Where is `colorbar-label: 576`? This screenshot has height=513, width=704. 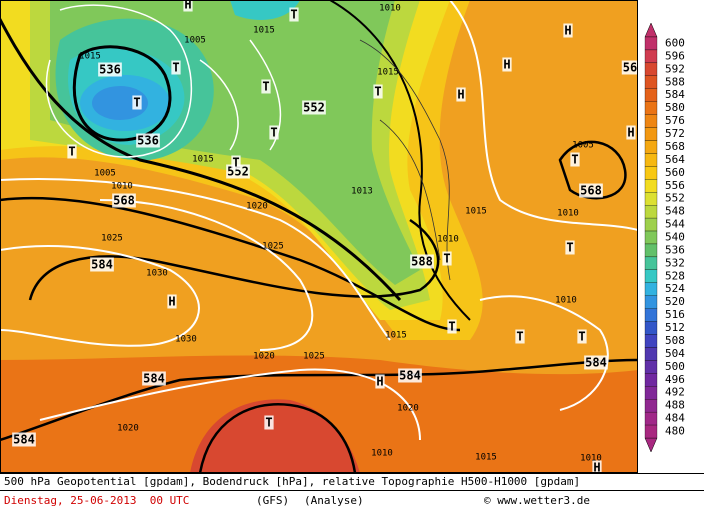
colorbar-label: 576 is located at coordinates (675, 120).